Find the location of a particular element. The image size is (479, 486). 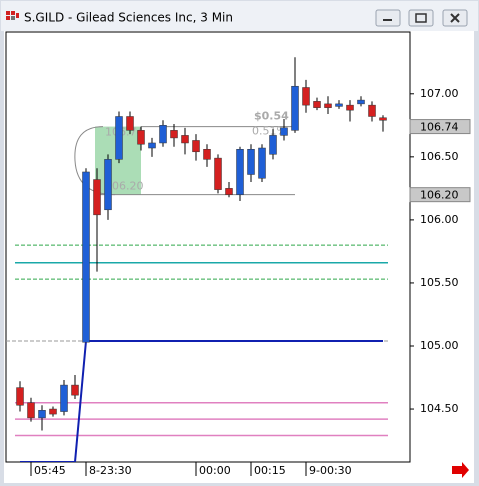

y-tick-label: 104.50 is located at coordinates (439, 408).